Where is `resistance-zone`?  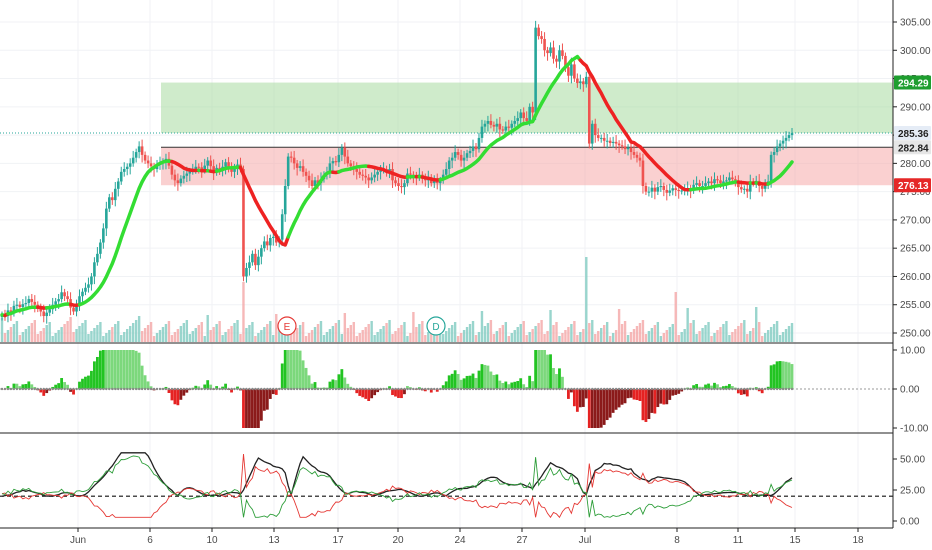 resistance-zone is located at coordinates (527, 108).